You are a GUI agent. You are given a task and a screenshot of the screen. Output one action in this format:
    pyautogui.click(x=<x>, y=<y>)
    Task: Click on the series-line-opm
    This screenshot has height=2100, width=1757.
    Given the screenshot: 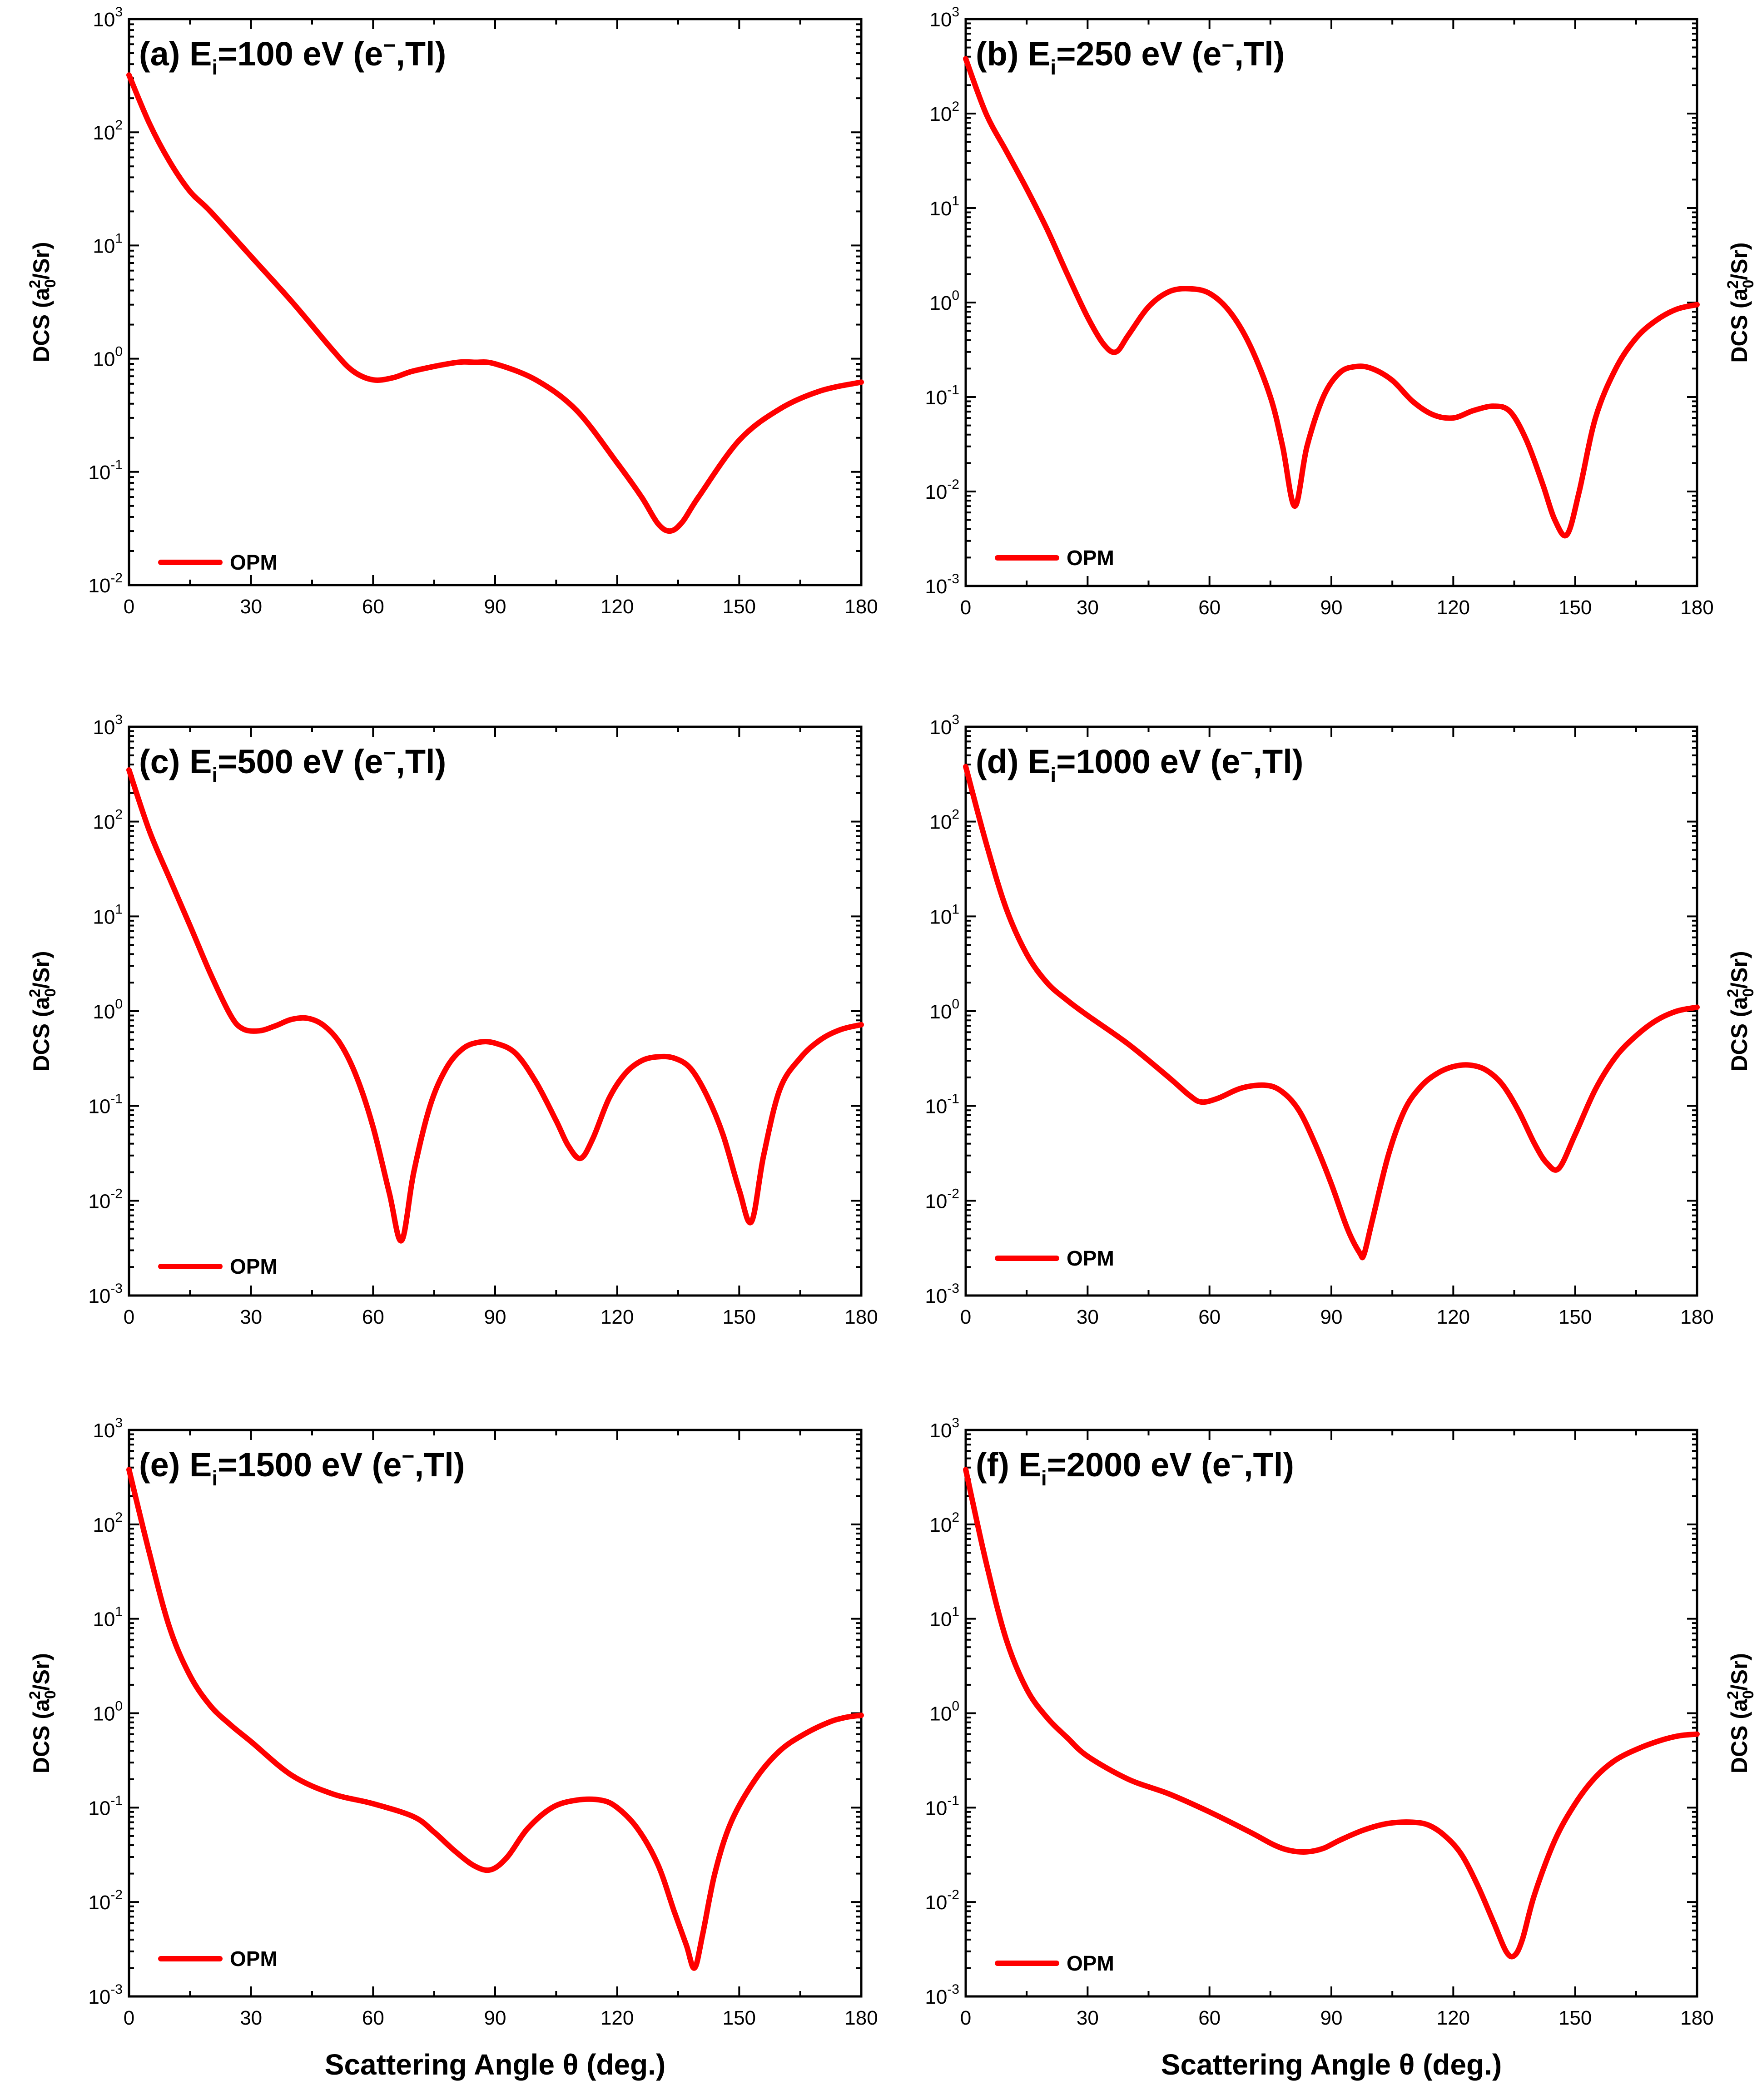 What is the action you would take?
    pyautogui.click(x=1331, y=297)
    